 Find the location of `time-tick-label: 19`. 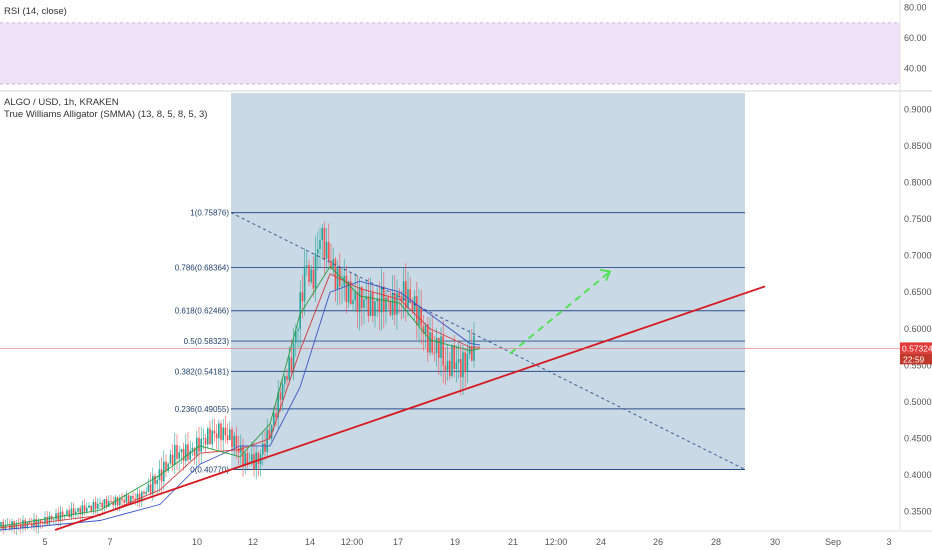

time-tick-label: 19 is located at coordinates (455, 542).